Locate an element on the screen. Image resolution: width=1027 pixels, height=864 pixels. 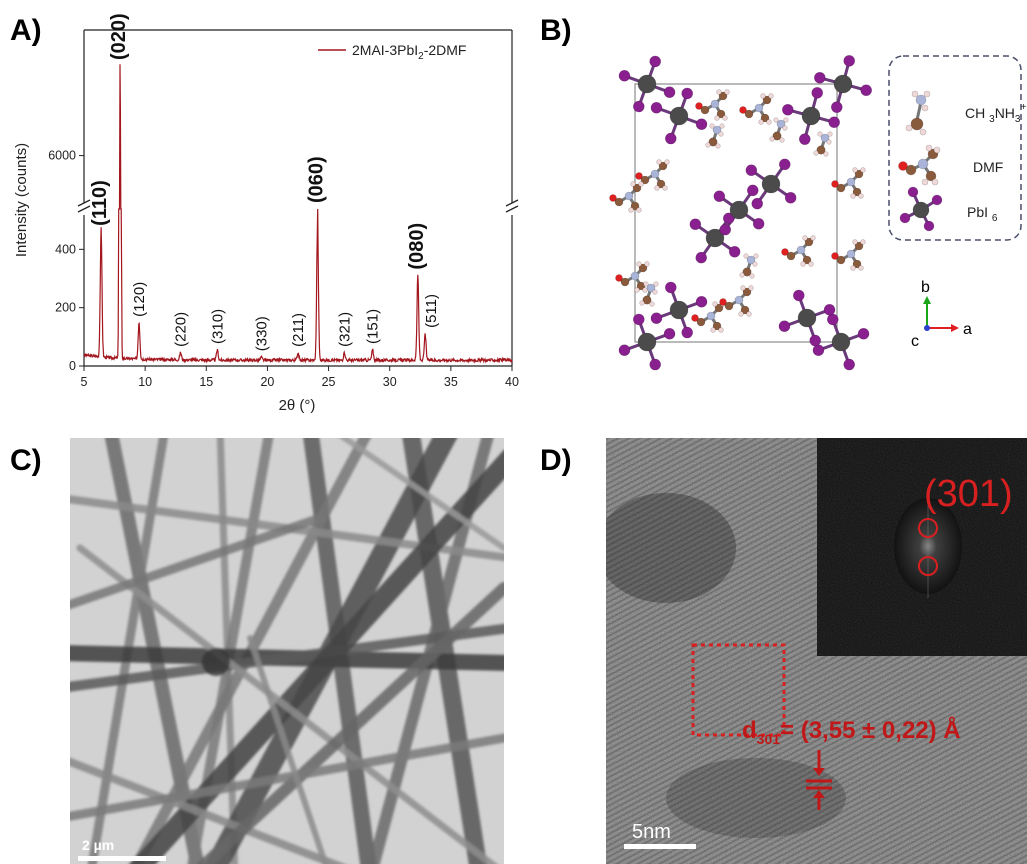
axis-b-label: b is located at coordinates (925, 287).